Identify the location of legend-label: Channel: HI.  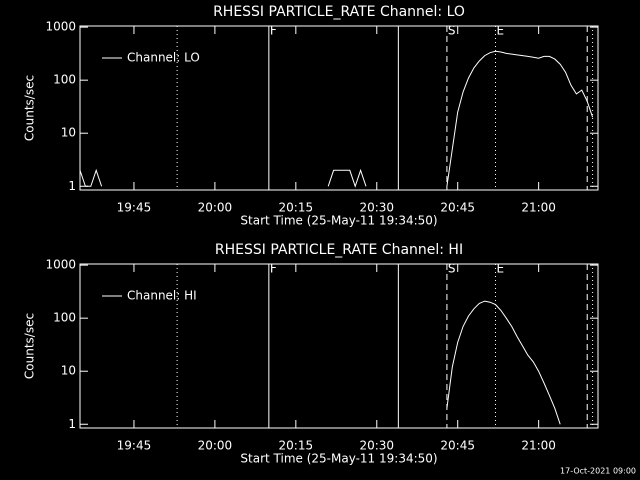
(162, 296).